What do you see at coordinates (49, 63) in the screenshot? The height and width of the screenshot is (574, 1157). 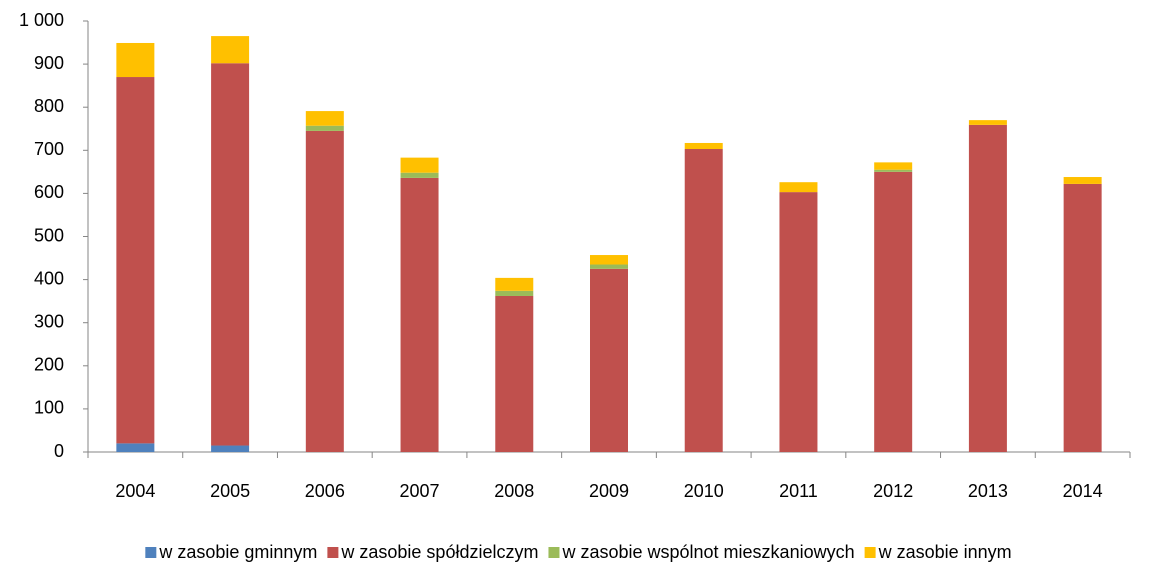 I see `y-tick-label: 900` at bounding box center [49, 63].